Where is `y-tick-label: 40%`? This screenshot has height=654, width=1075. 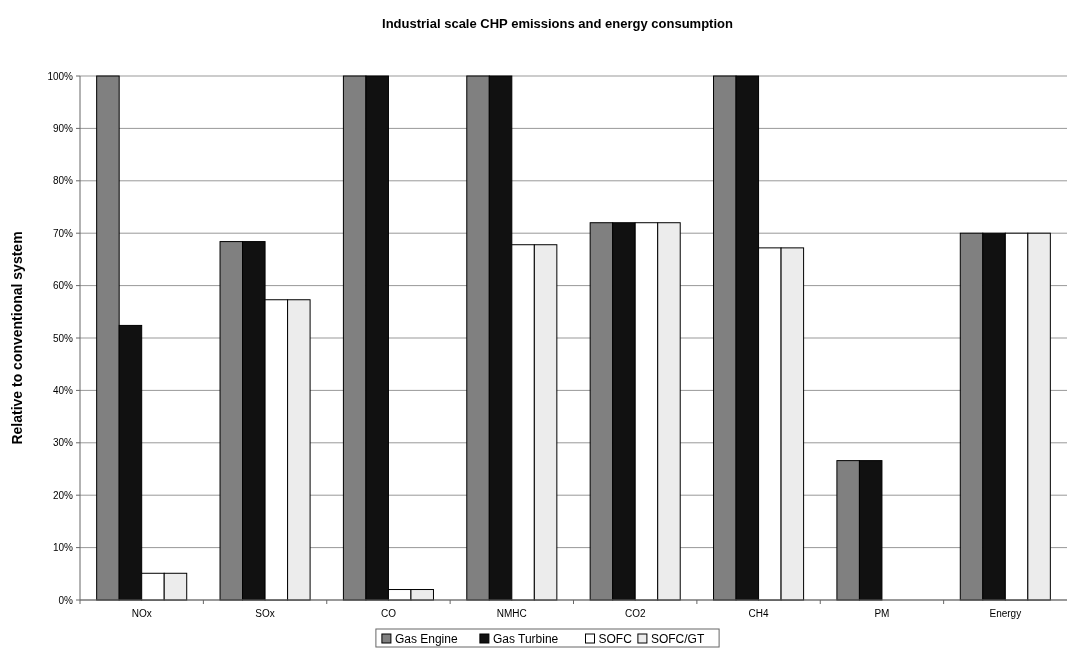
y-tick-label: 40% is located at coordinates (63, 390).